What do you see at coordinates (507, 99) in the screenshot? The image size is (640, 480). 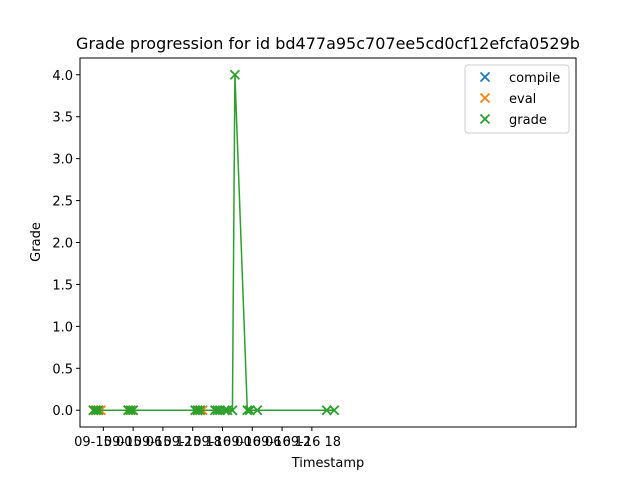 I see `legend-item-eval: eval` at bounding box center [507, 99].